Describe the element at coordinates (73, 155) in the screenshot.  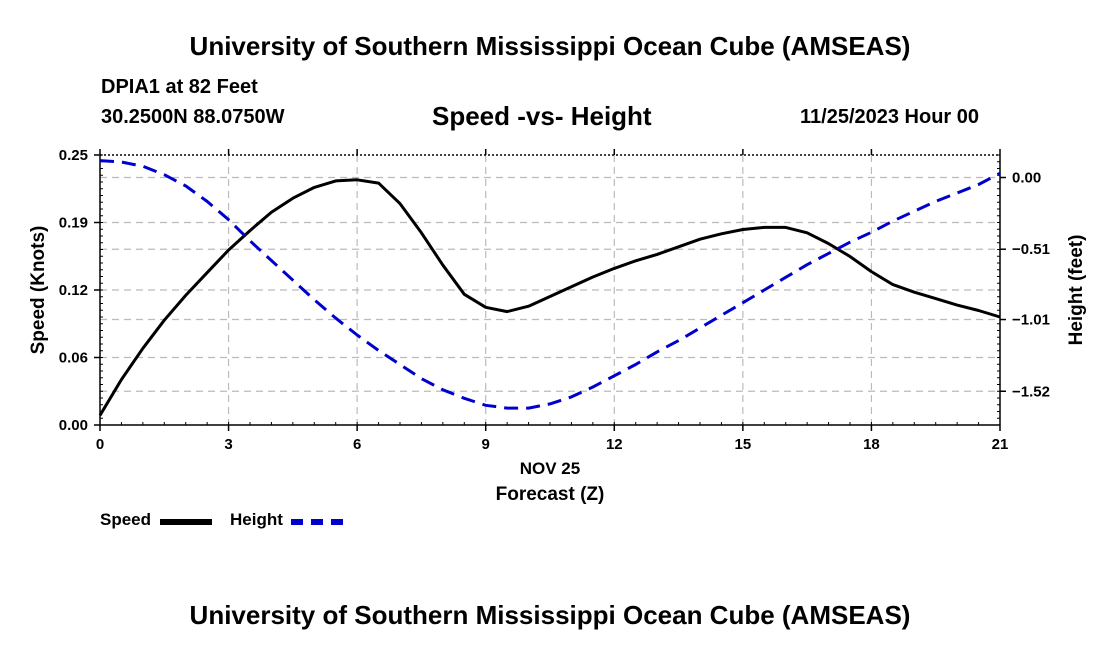
I see `y-tick-label: 0.25` at that location.